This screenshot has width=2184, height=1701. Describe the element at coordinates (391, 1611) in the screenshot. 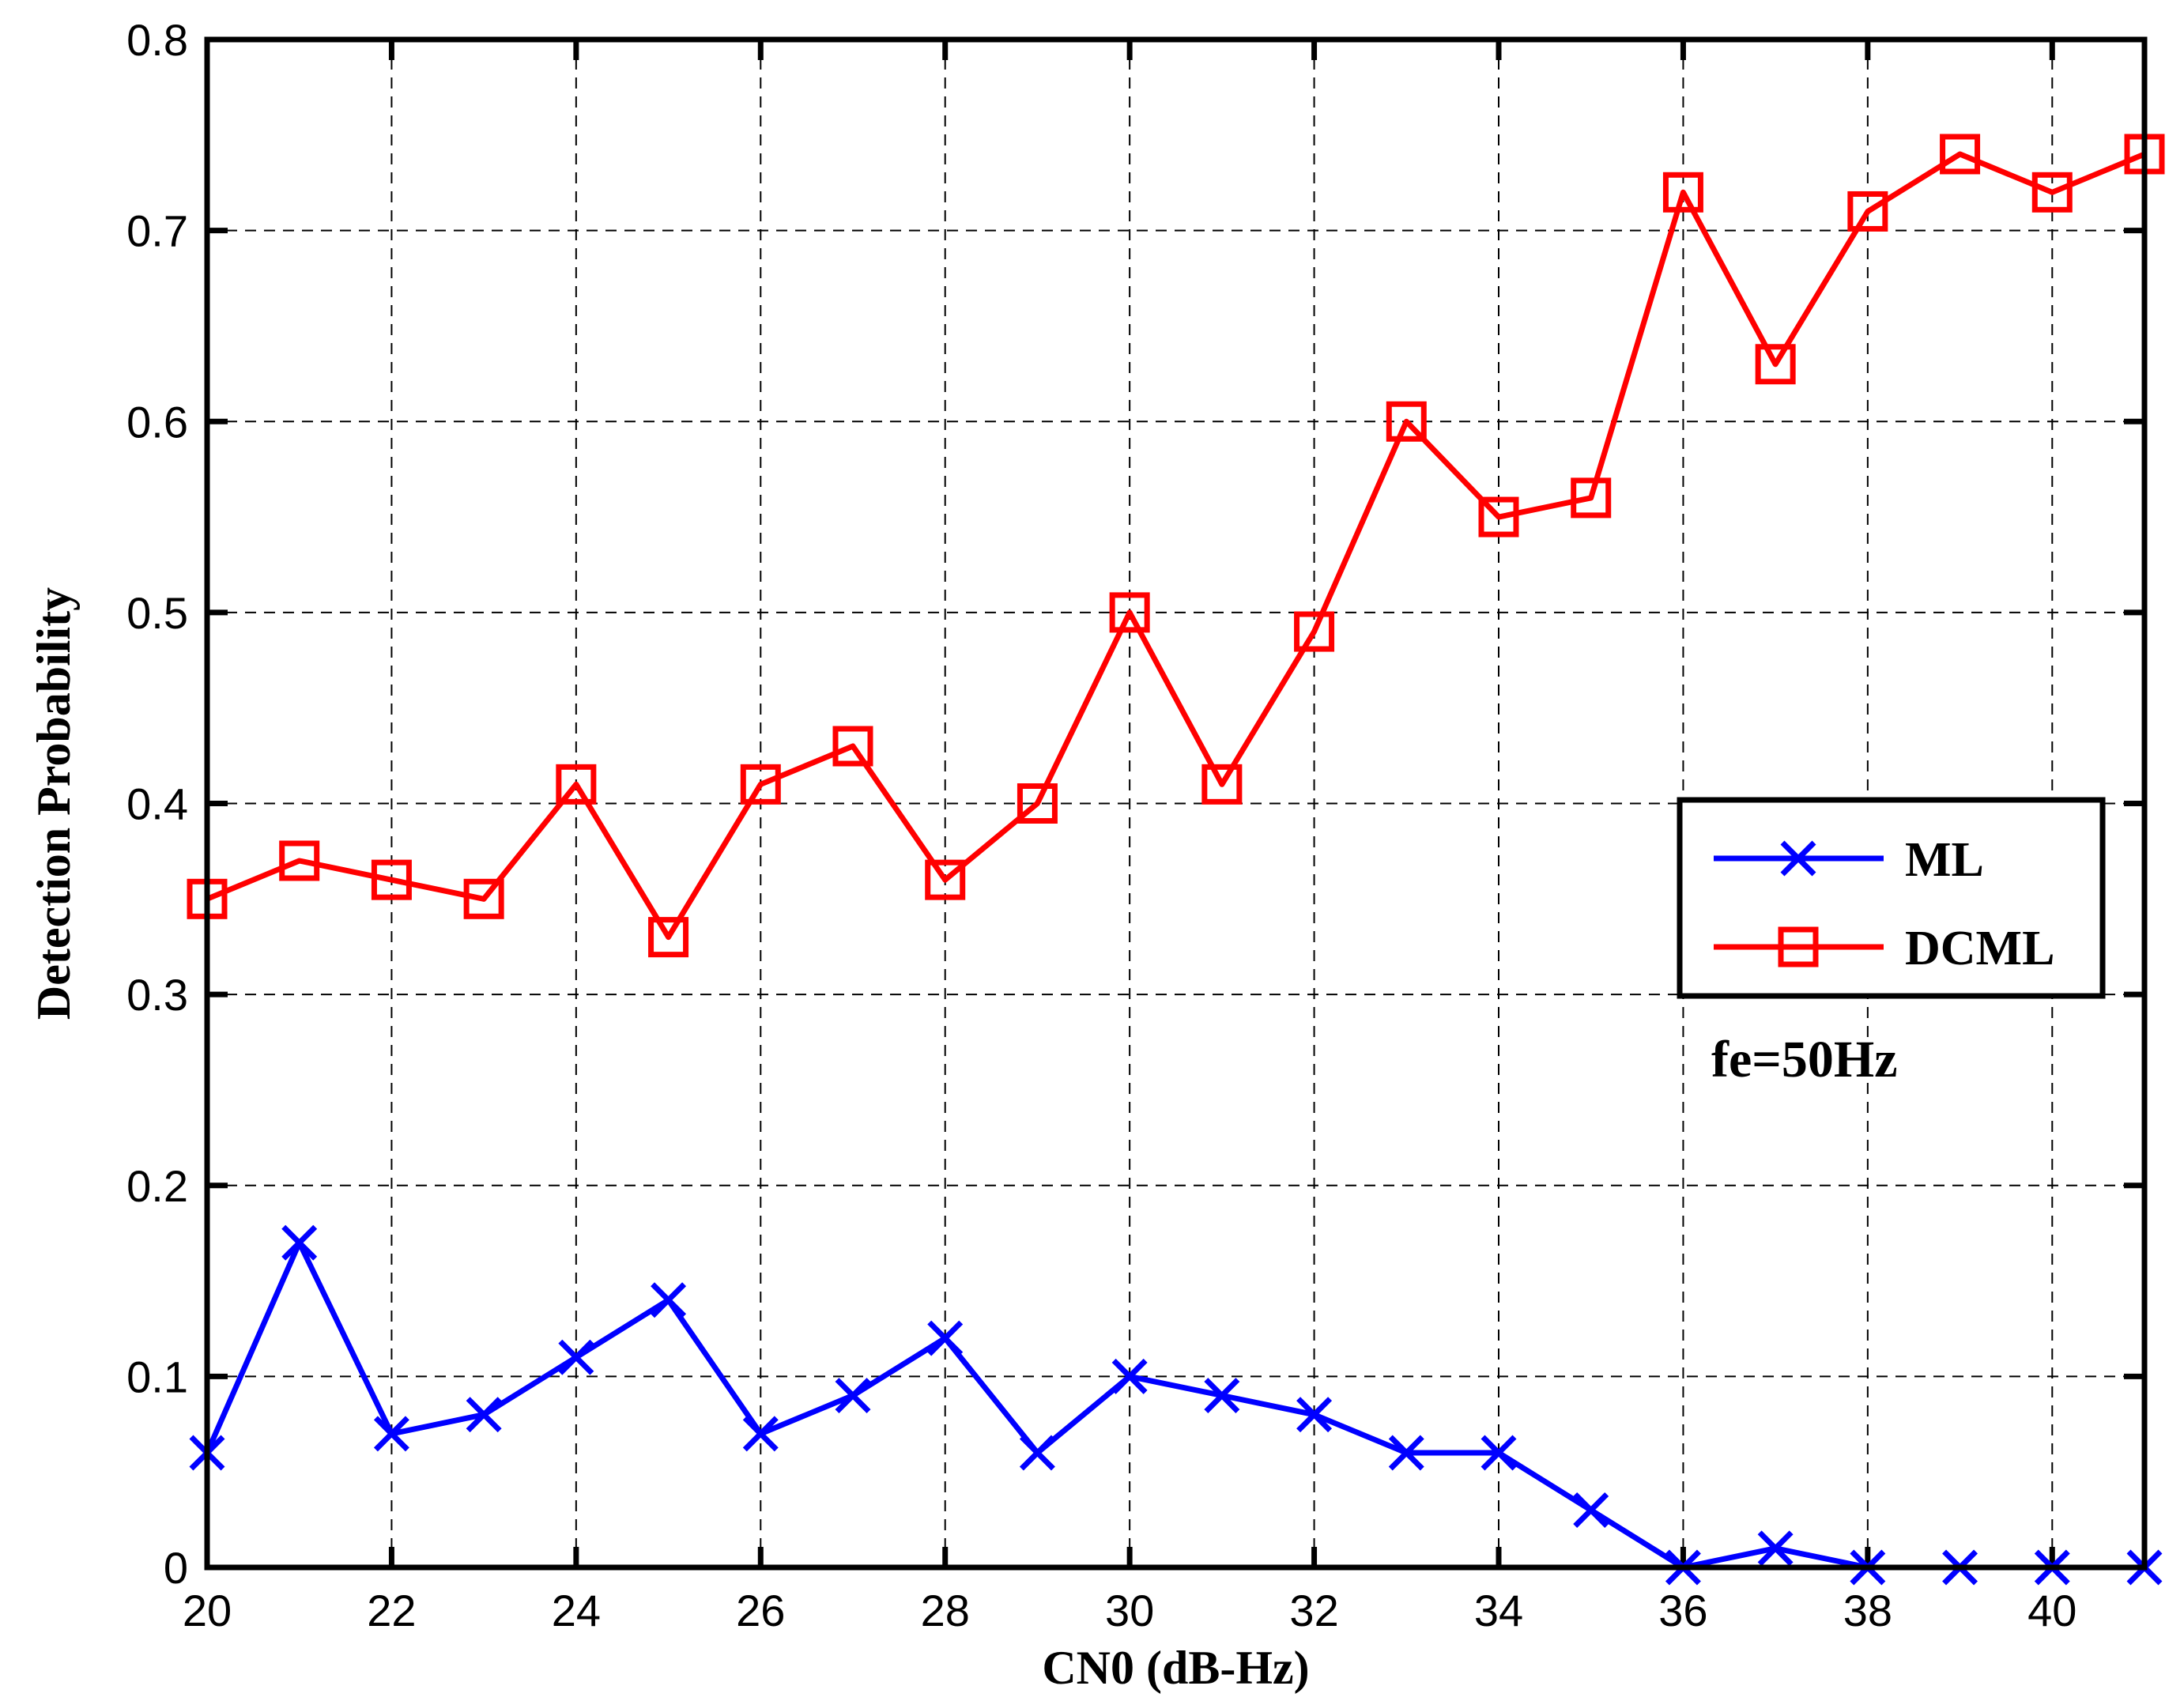

I see `x-tick-label: 22` at that location.